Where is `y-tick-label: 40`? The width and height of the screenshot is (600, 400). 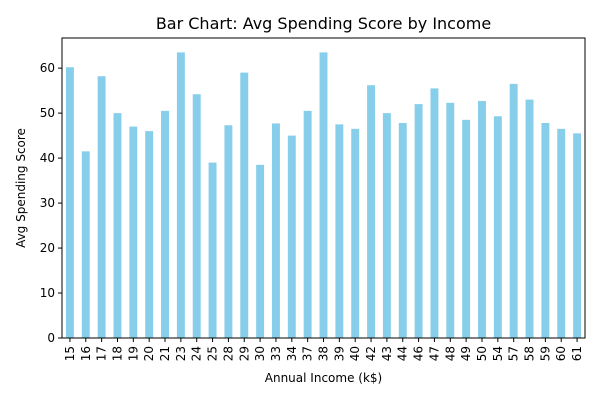
y-tick-label: 40 is located at coordinates (47, 158).